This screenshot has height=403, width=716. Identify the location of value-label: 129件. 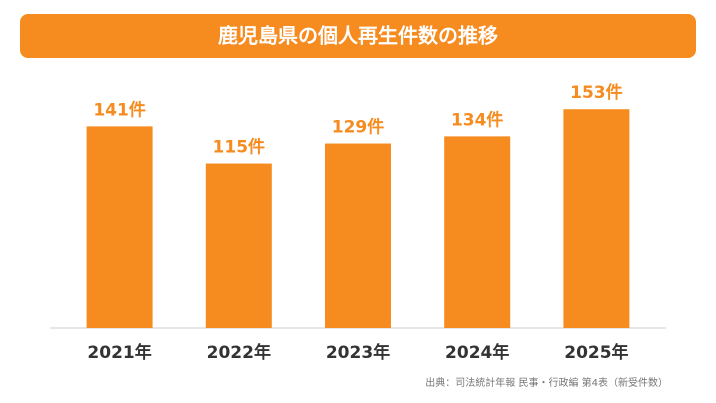
(358, 127).